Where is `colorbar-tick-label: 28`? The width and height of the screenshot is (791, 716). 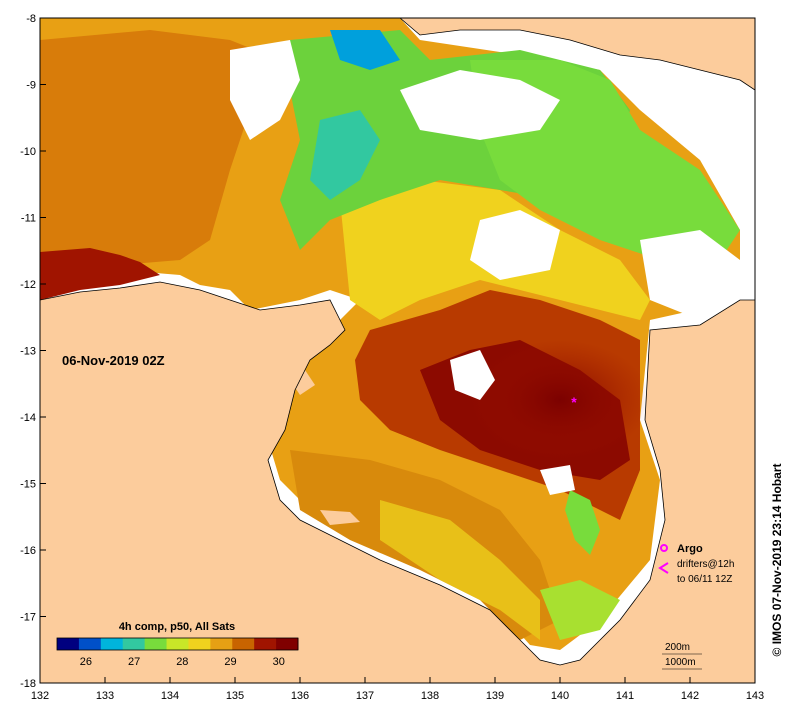 colorbar-tick-label: 28 is located at coordinates (182, 662).